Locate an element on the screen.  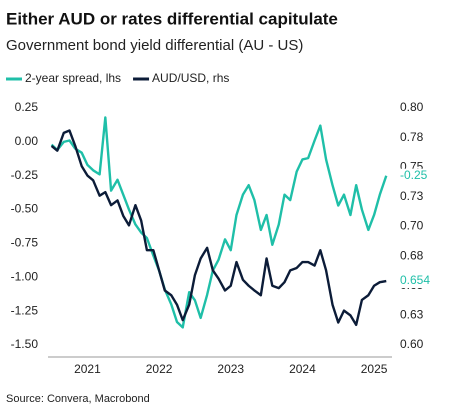
y2-tick-label: 0.63 is located at coordinates (412, 315).